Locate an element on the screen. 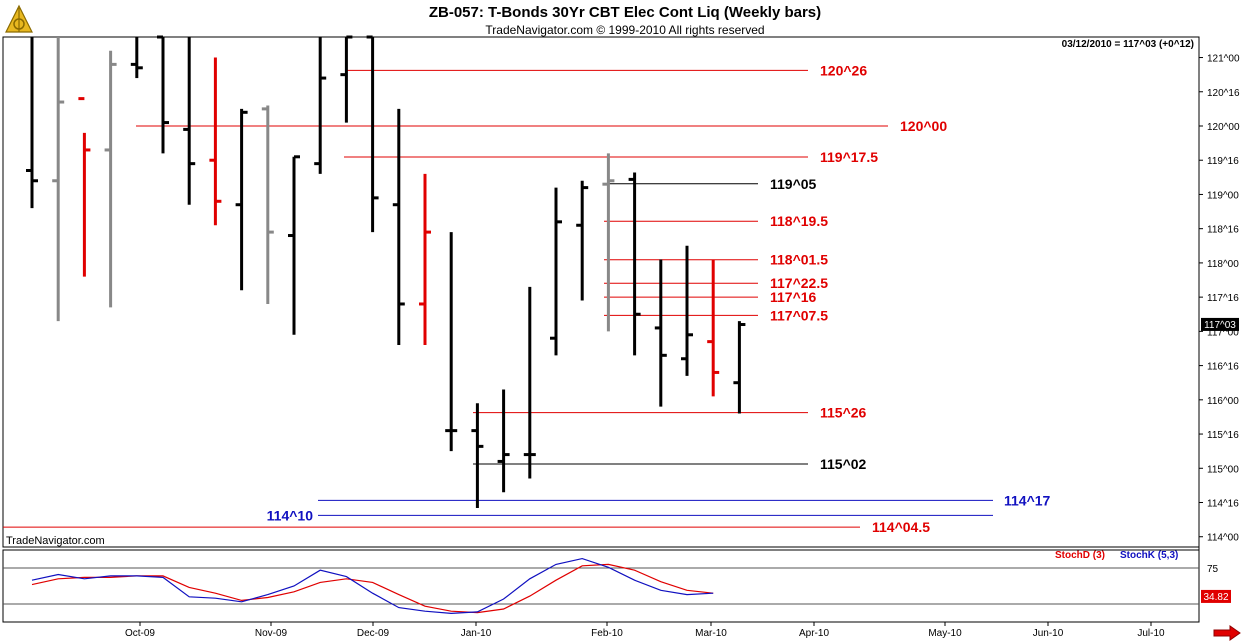  time-tick-label: May-10 is located at coordinates (945, 633).